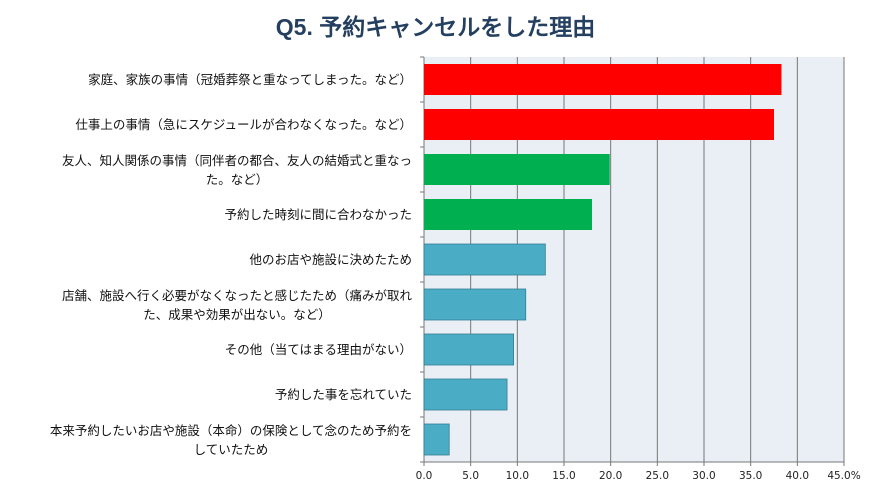 Image resolution: width=871 pixels, height=491 pixels. I want to click on category-label-line: 予約した事を忘れていた, so click(343, 394).